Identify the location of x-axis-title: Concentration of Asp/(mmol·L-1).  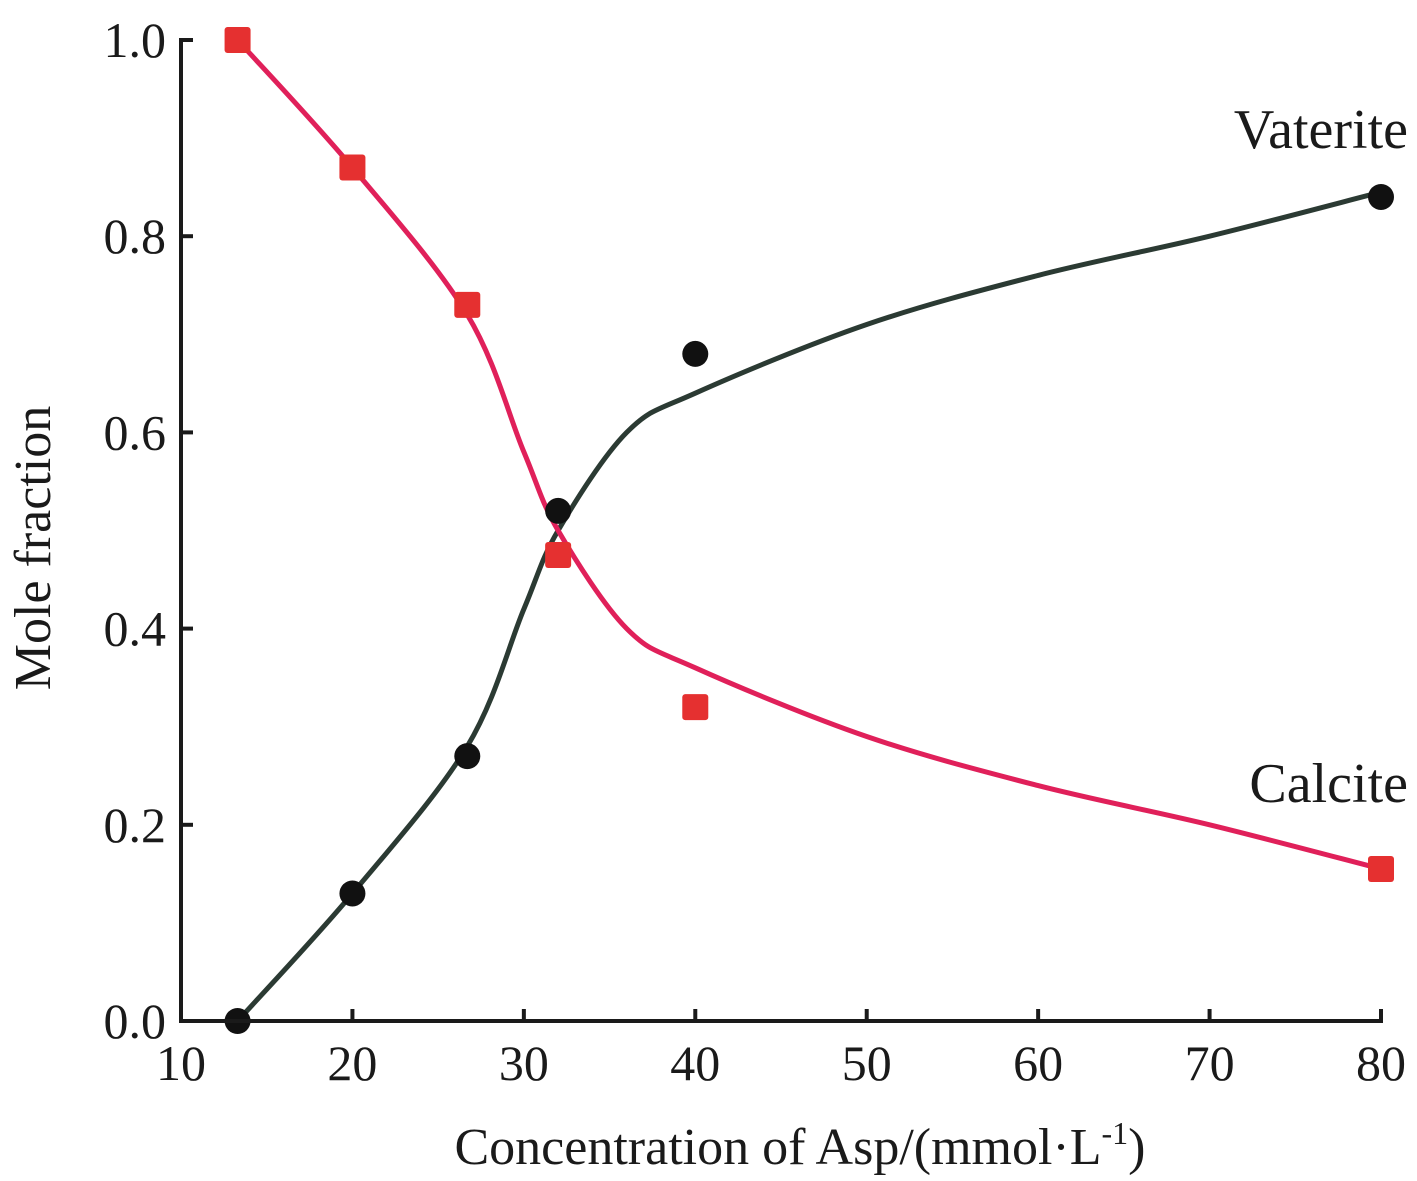
(800, 1145).